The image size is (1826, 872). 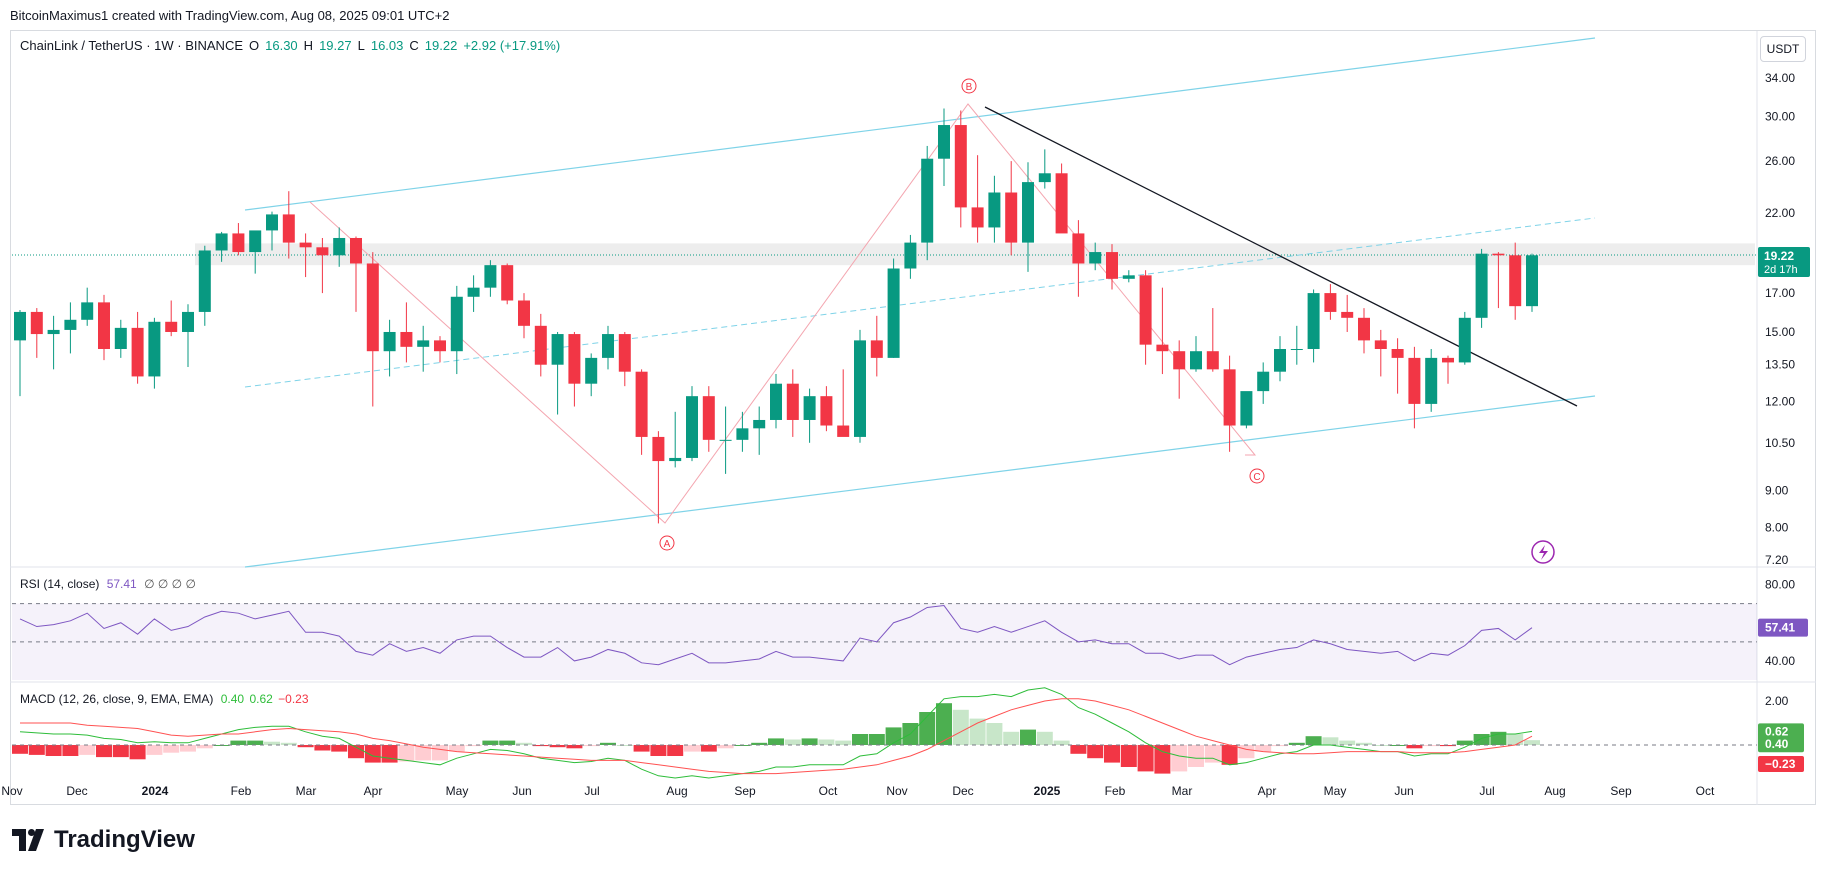 I want to click on time-axis-label: Jun, so click(x=521, y=791).